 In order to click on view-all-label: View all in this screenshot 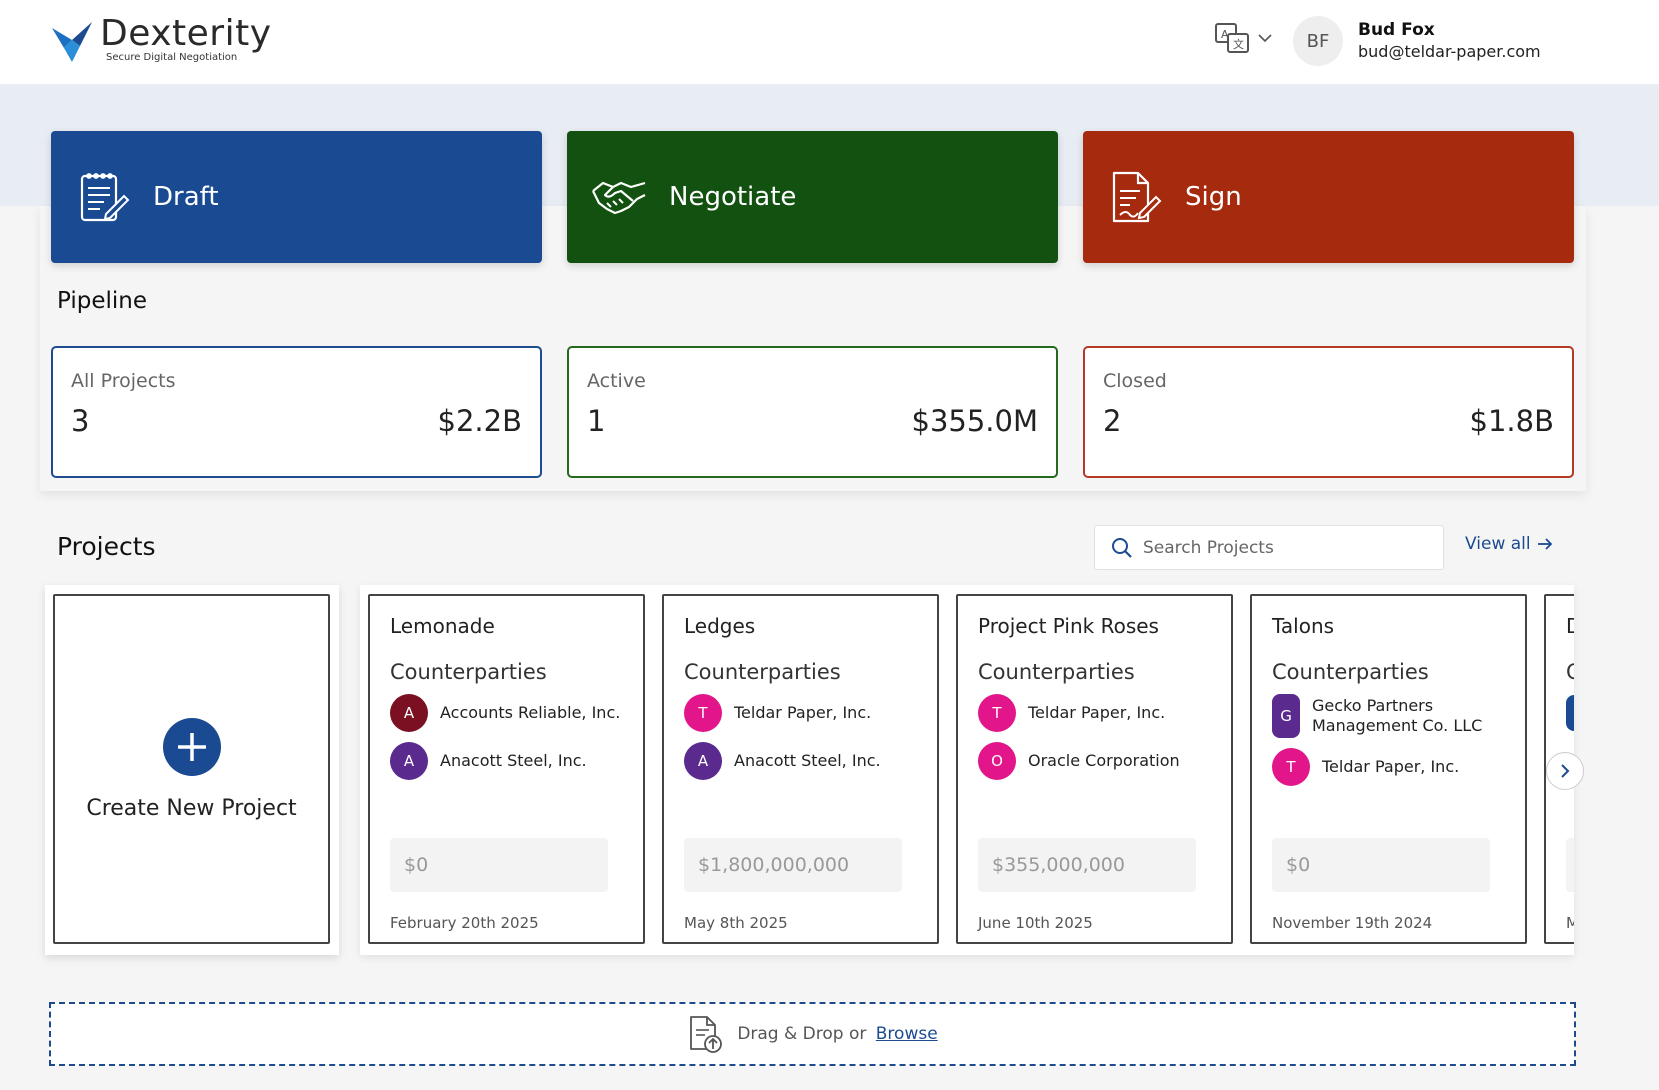, I will do `click(1498, 544)`.